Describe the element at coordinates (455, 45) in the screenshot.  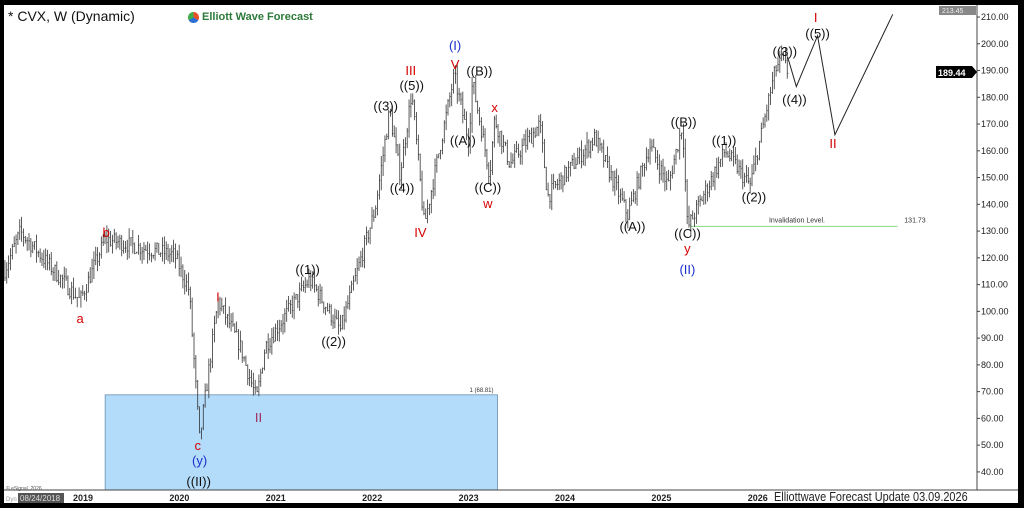
I see `wave-label: (I)` at that location.